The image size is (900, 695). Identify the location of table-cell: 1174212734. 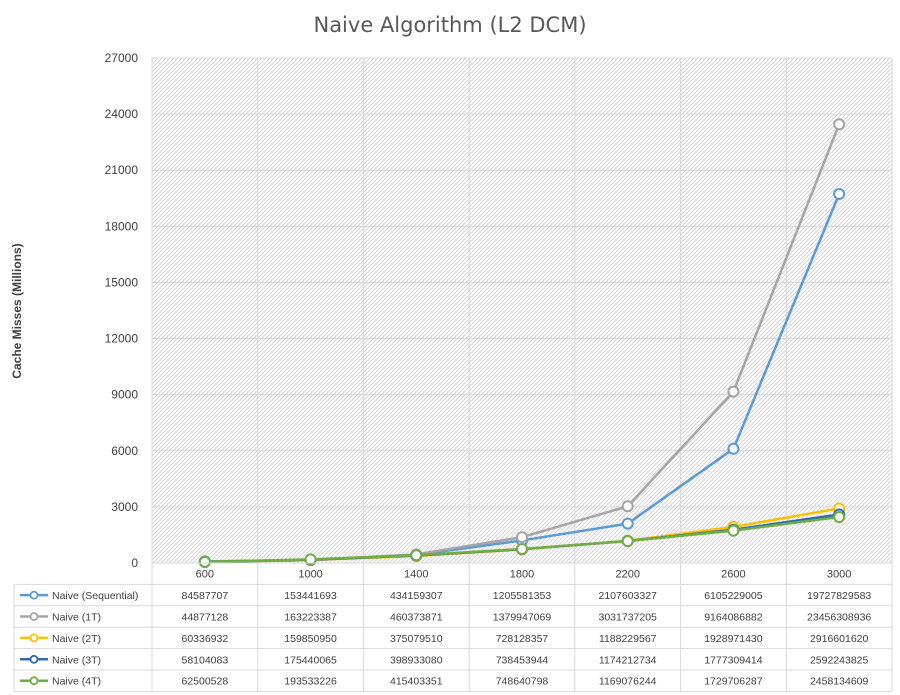
(628, 660).